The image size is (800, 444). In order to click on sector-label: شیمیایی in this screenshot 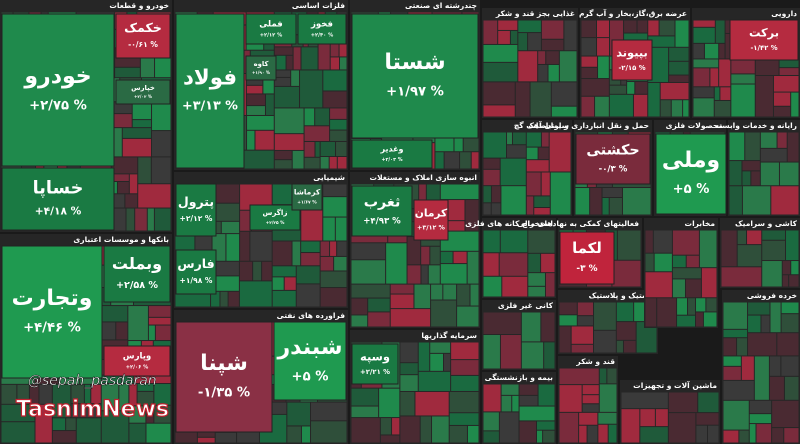, I will do `click(329, 177)`.